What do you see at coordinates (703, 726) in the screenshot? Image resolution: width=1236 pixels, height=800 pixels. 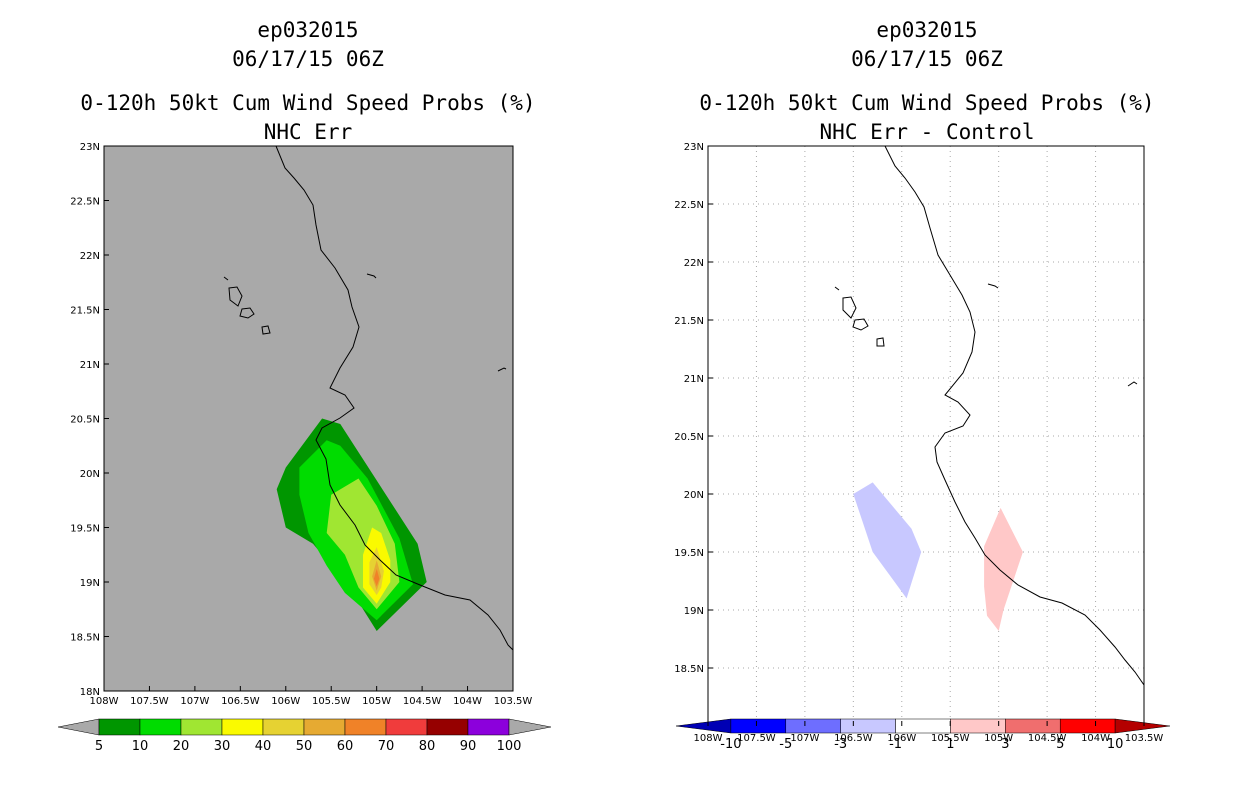 I see `right-colorbar-end-left` at bounding box center [703, 726].